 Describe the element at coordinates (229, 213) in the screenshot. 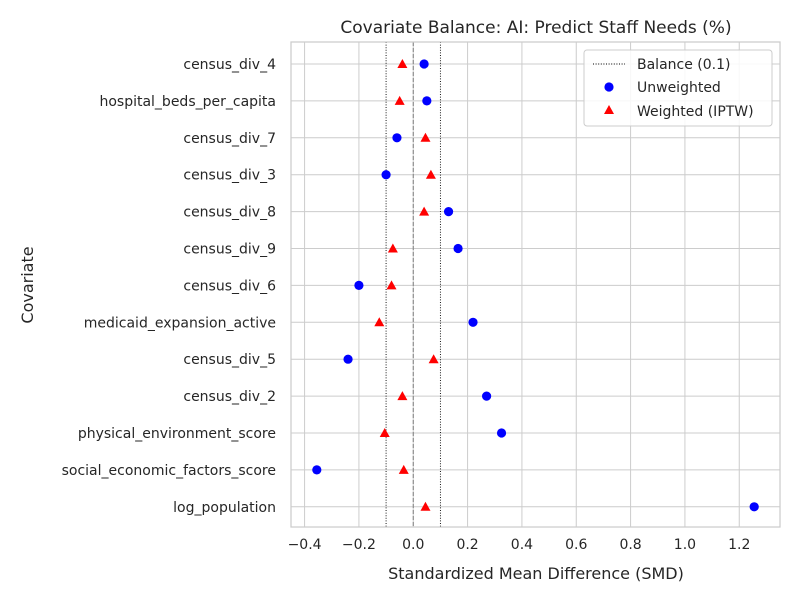

I see `y-tick-label: census_div_8` at that location.